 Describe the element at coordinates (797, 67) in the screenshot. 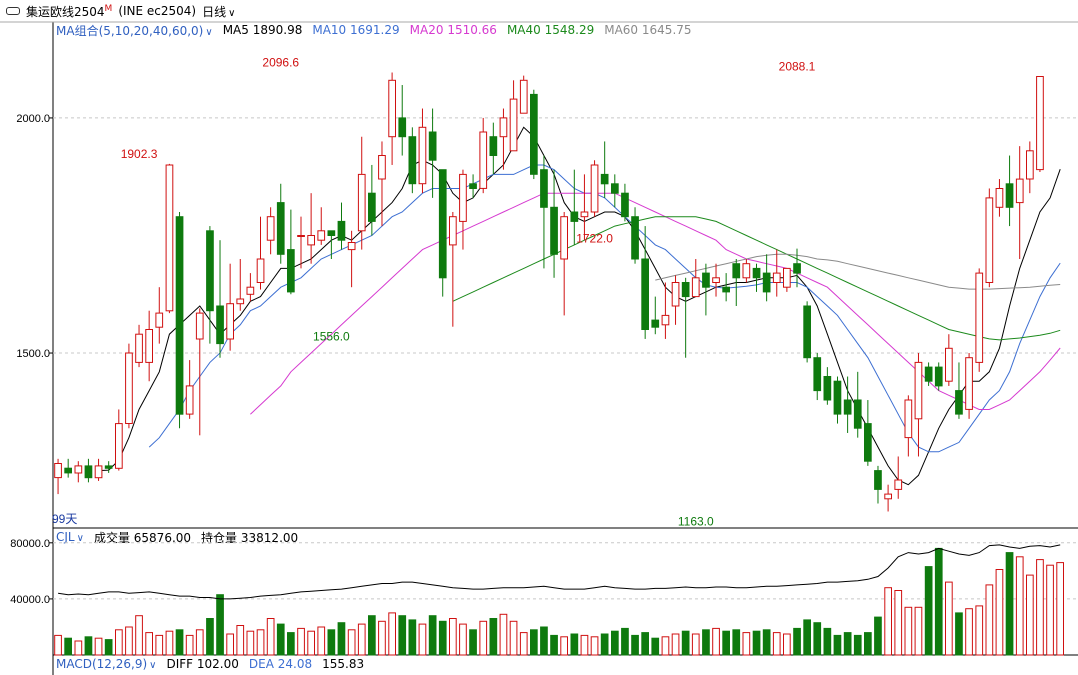

I see `price-annotation: 2088.1` at that location.